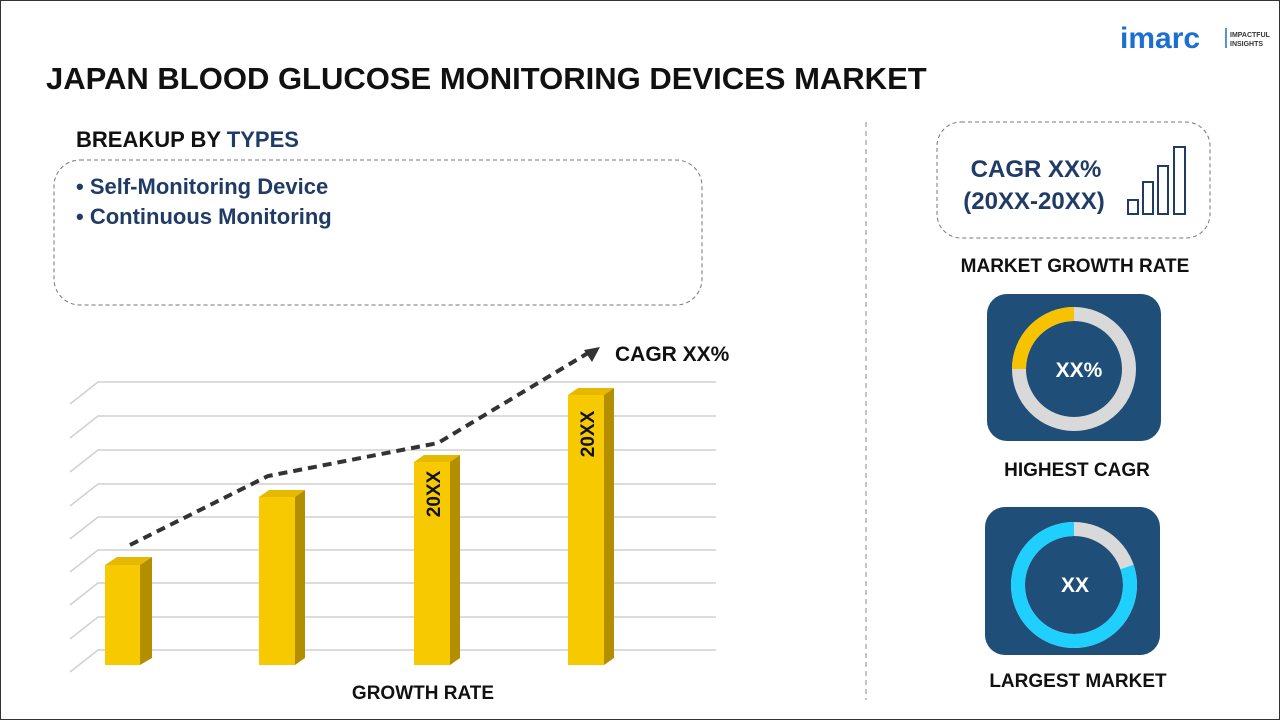  I want to click on growth-box, so click(1073, 180).